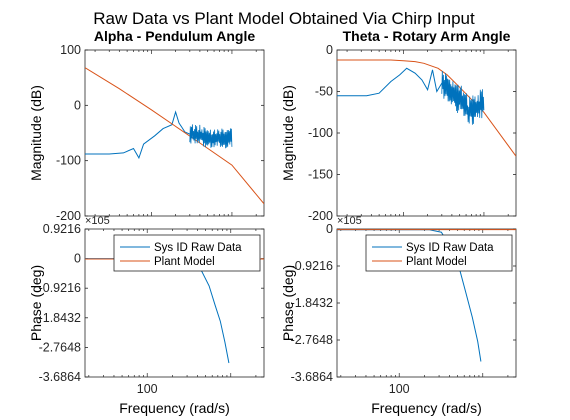 The height and width of the screenshot is (420, 570). I want to click on series-line-raw, so click(157, 311).